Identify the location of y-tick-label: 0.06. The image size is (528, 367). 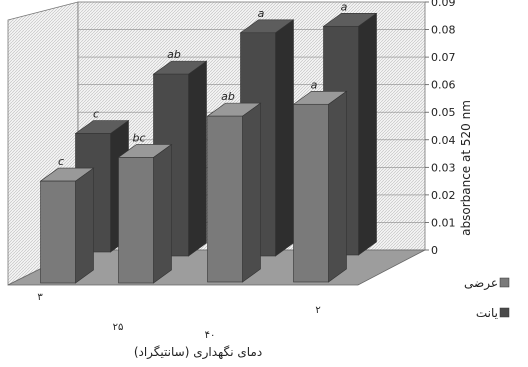
(443, 85).